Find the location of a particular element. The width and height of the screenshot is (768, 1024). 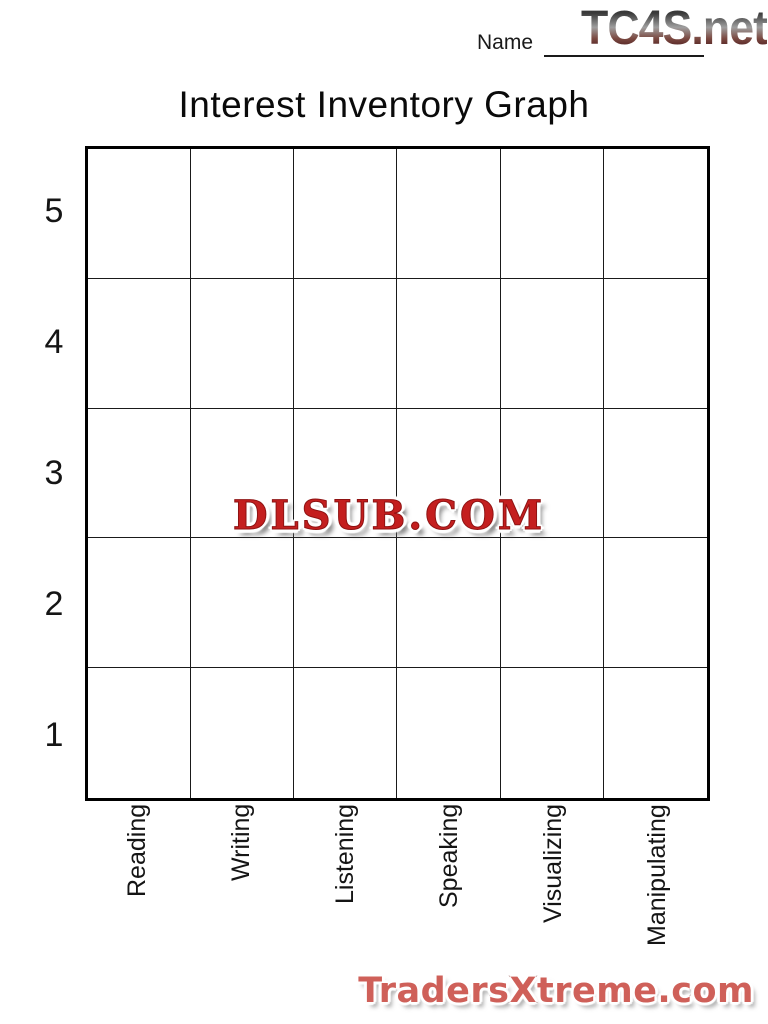

name-blank-line is located at coordinates (624, 45).